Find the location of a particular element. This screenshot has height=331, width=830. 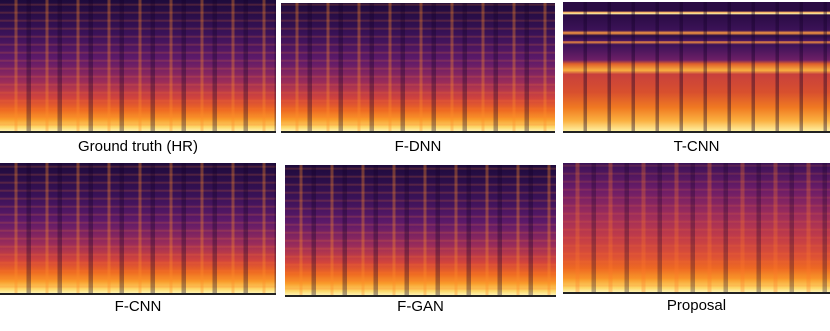

caption: Proposal is located at coordinates (696, 305).